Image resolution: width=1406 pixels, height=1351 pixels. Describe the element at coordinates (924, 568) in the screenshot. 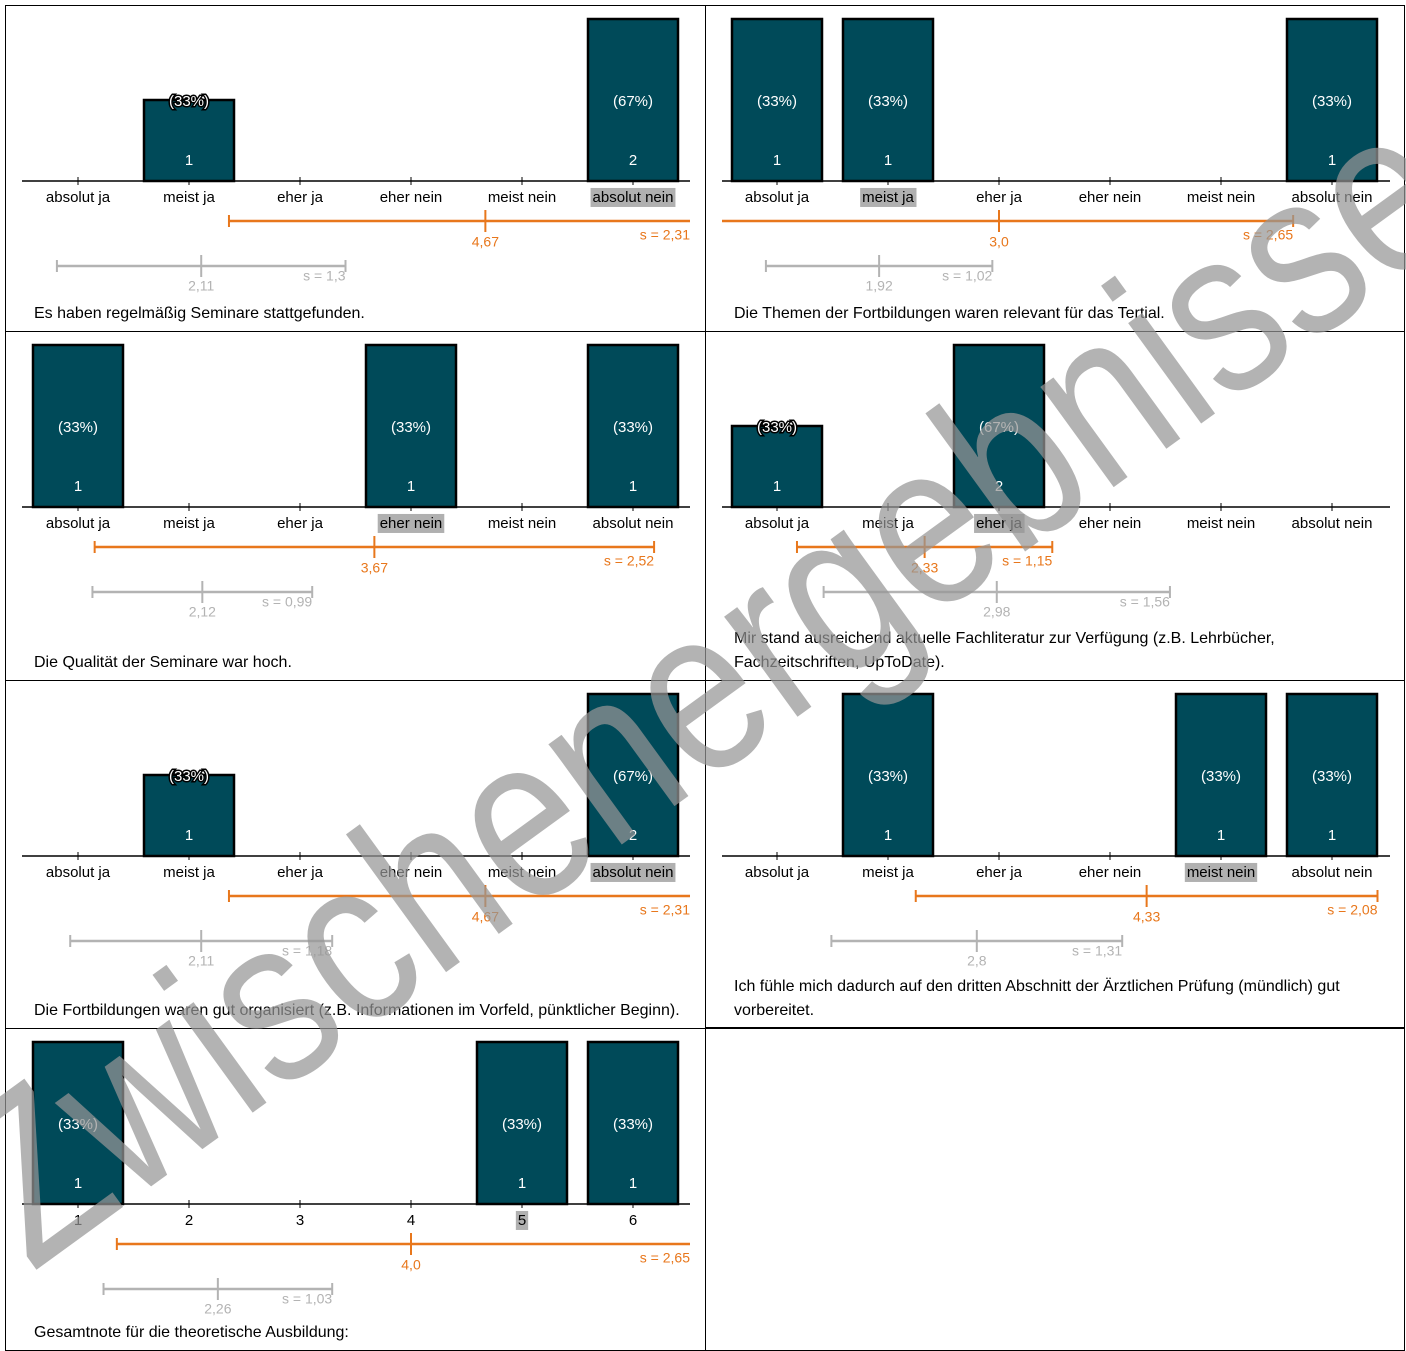

I see `mean-mean-label: 2,33` at that location.